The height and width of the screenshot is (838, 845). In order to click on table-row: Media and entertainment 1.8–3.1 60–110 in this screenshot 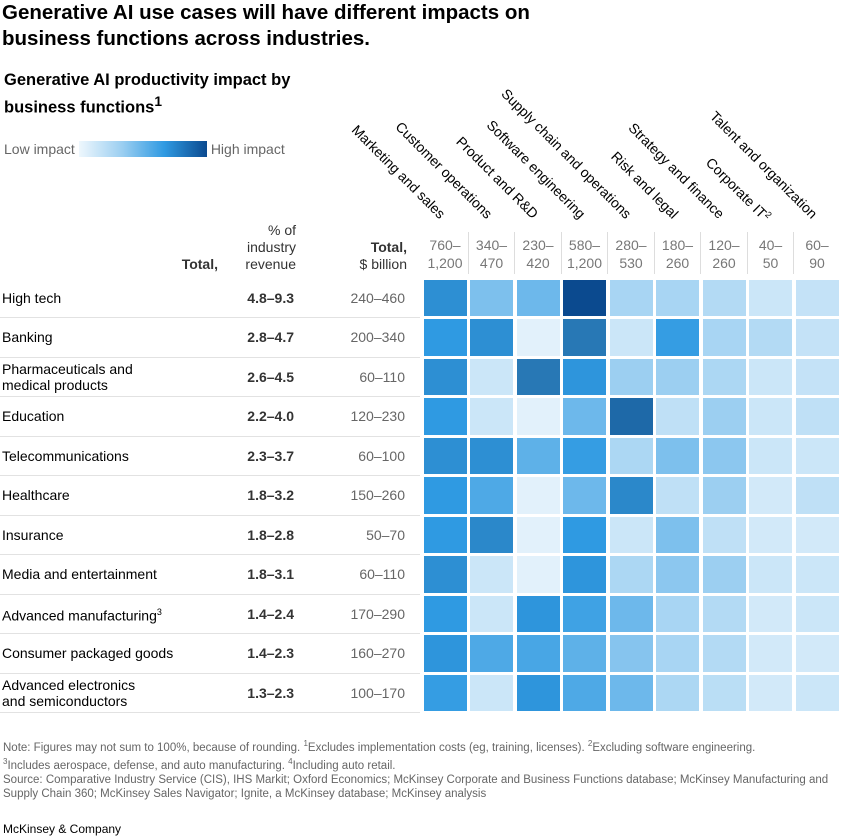, I will do `click(210, 575)`.